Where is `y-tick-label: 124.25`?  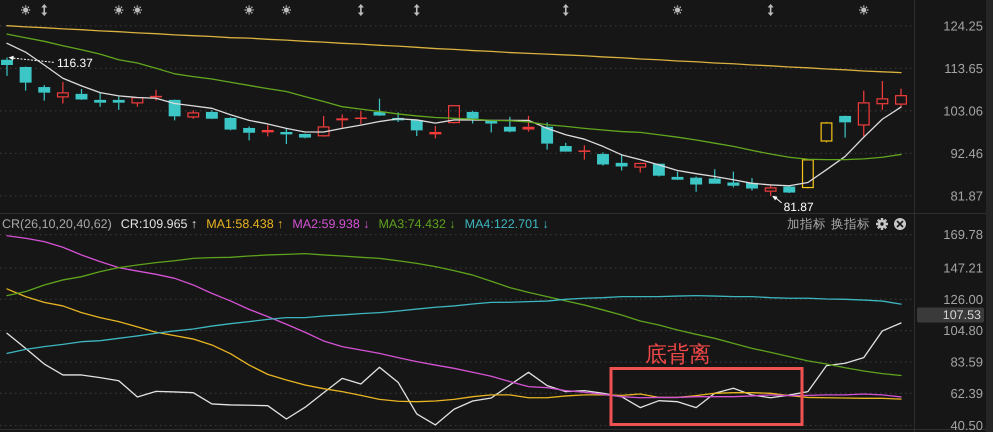 y-tick-label: 124.25 is located at coordinates (963, 26).